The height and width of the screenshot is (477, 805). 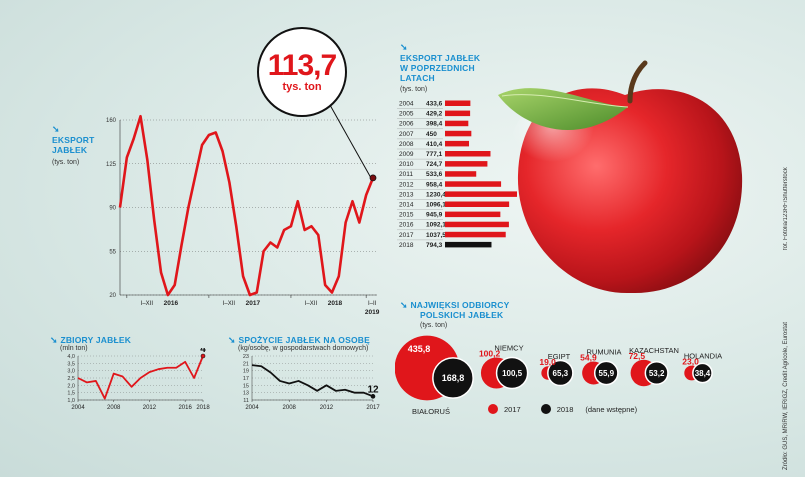 I want to click on legend-2018-swatch, so click(x=545, y=409).